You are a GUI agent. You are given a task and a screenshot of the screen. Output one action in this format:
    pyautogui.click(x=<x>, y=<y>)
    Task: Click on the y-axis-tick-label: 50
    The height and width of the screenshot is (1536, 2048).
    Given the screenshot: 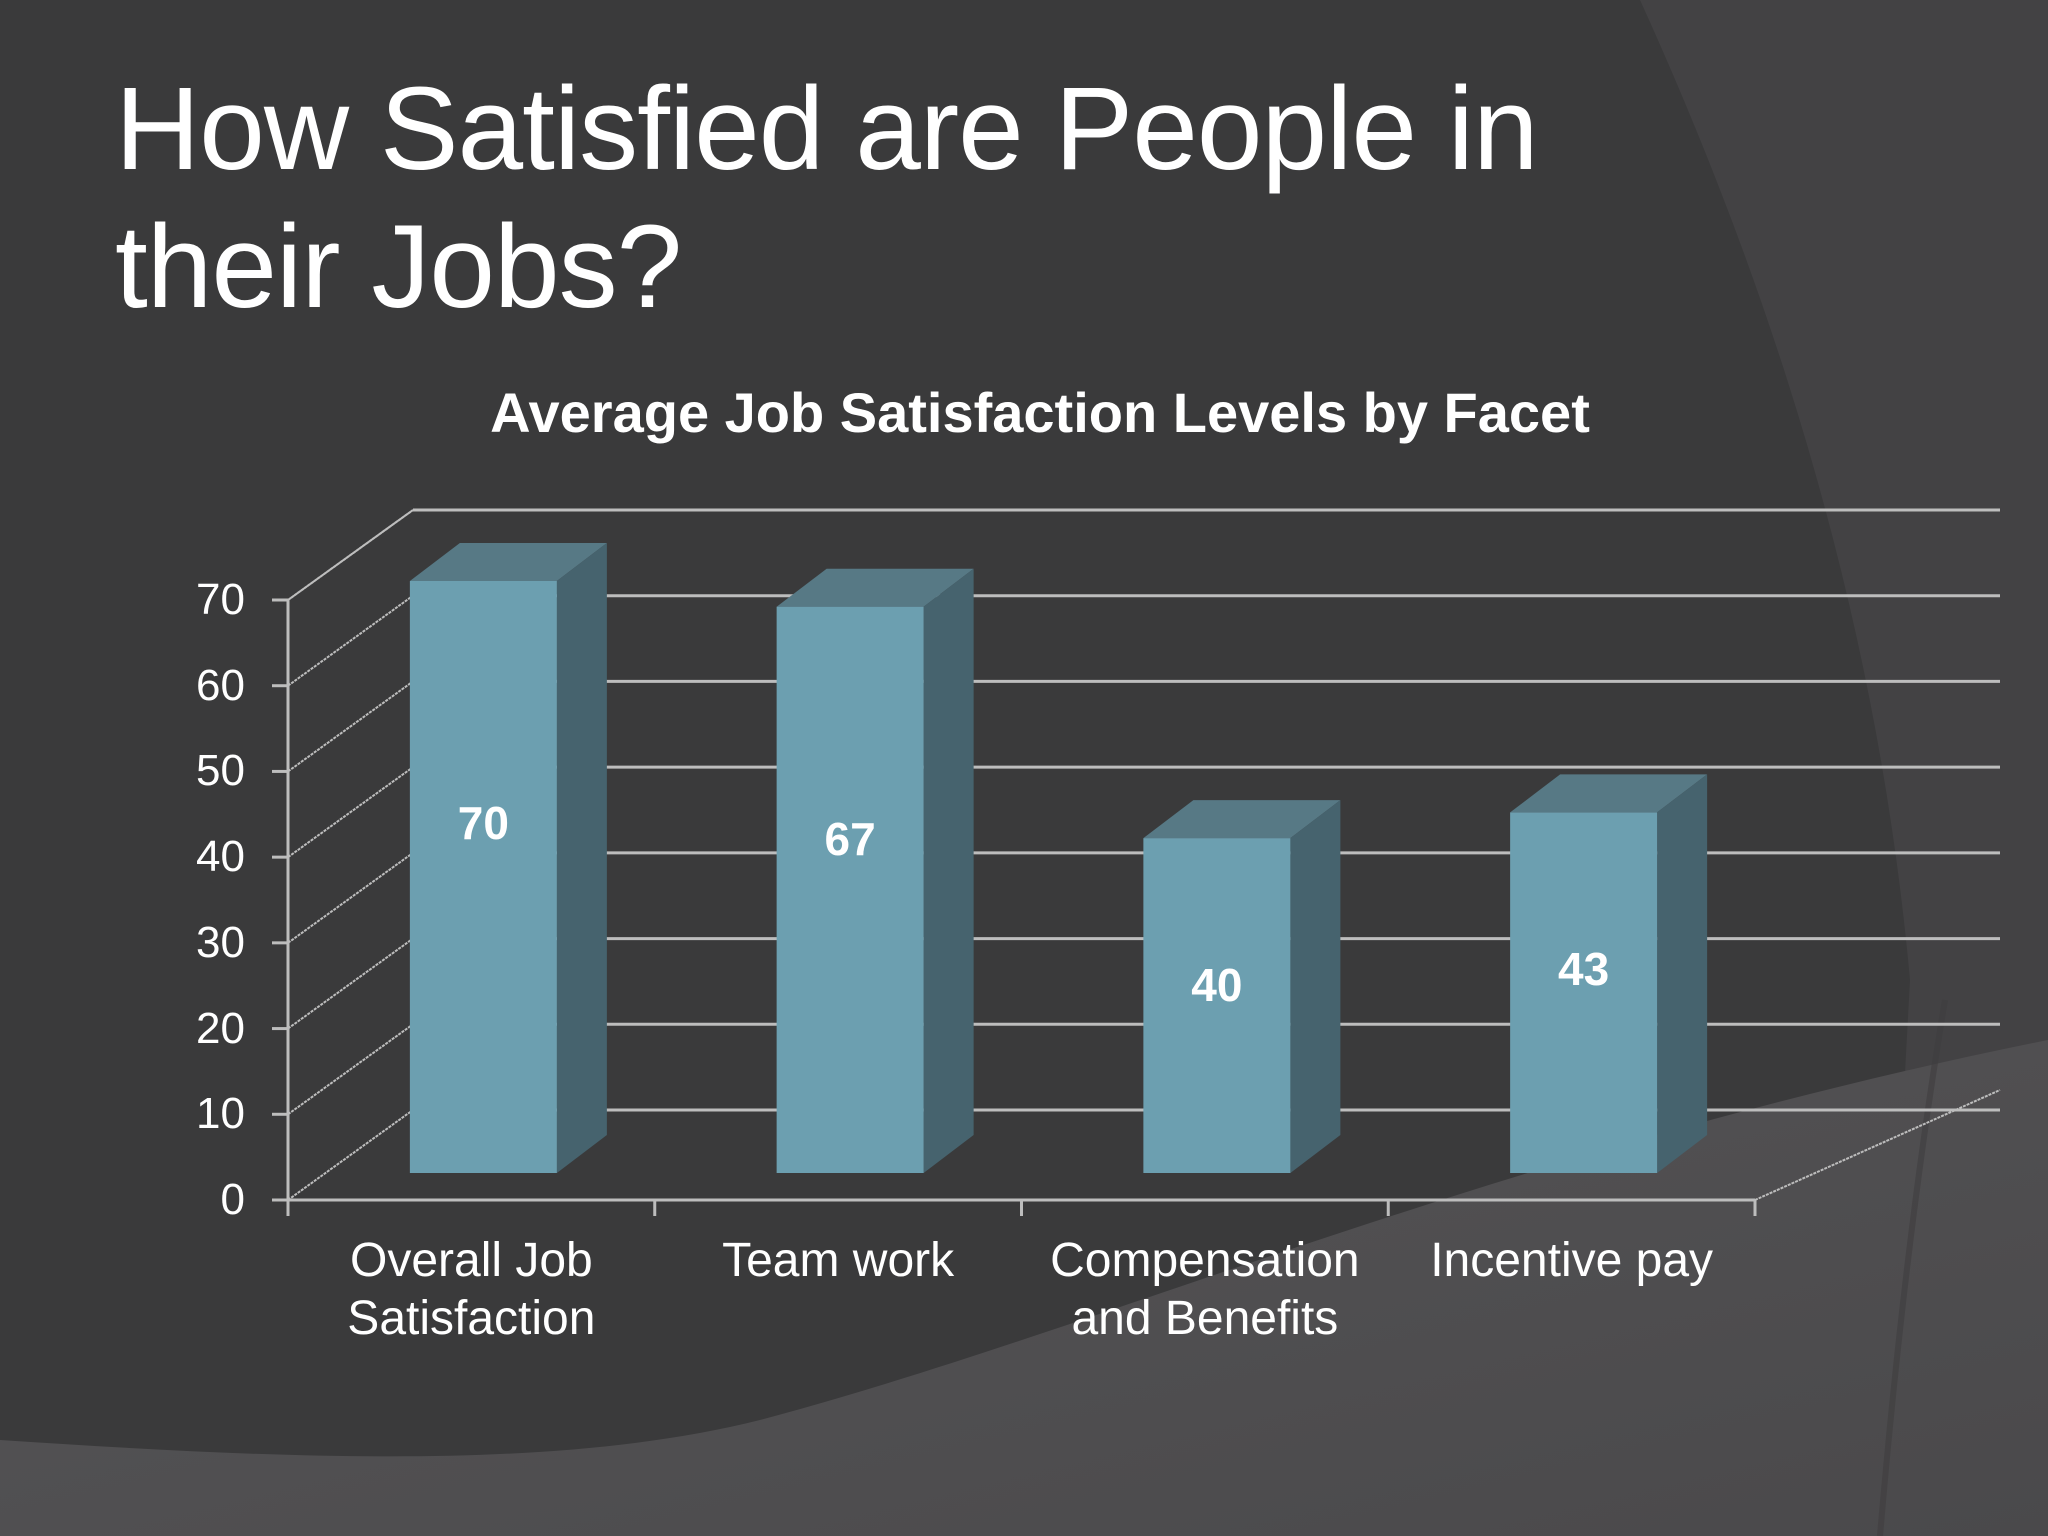 What is the action you would take?
    pyautogui.click(x=220, y=771)
    